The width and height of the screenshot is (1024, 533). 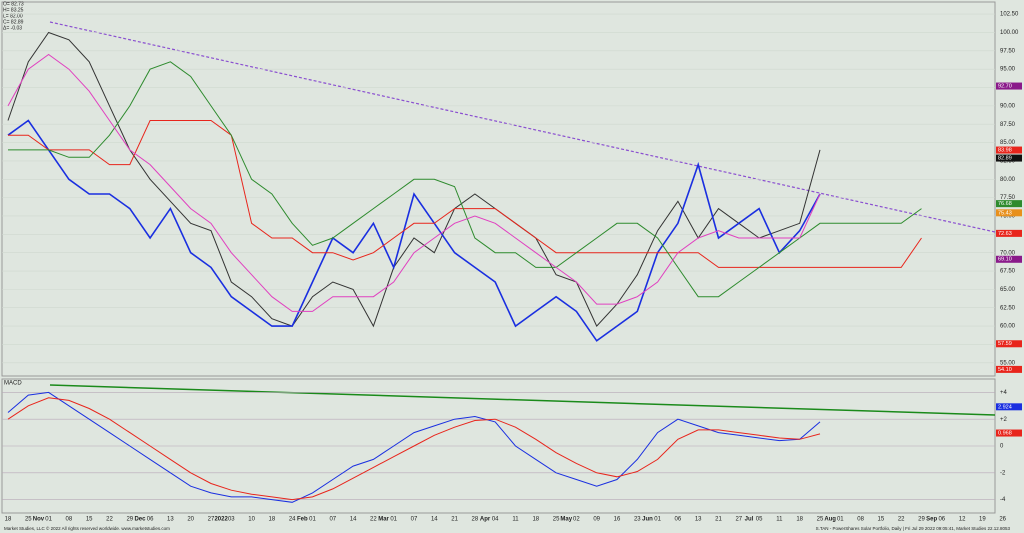 I want to click on x-tick-label: 02, so click(x=576, y=520).